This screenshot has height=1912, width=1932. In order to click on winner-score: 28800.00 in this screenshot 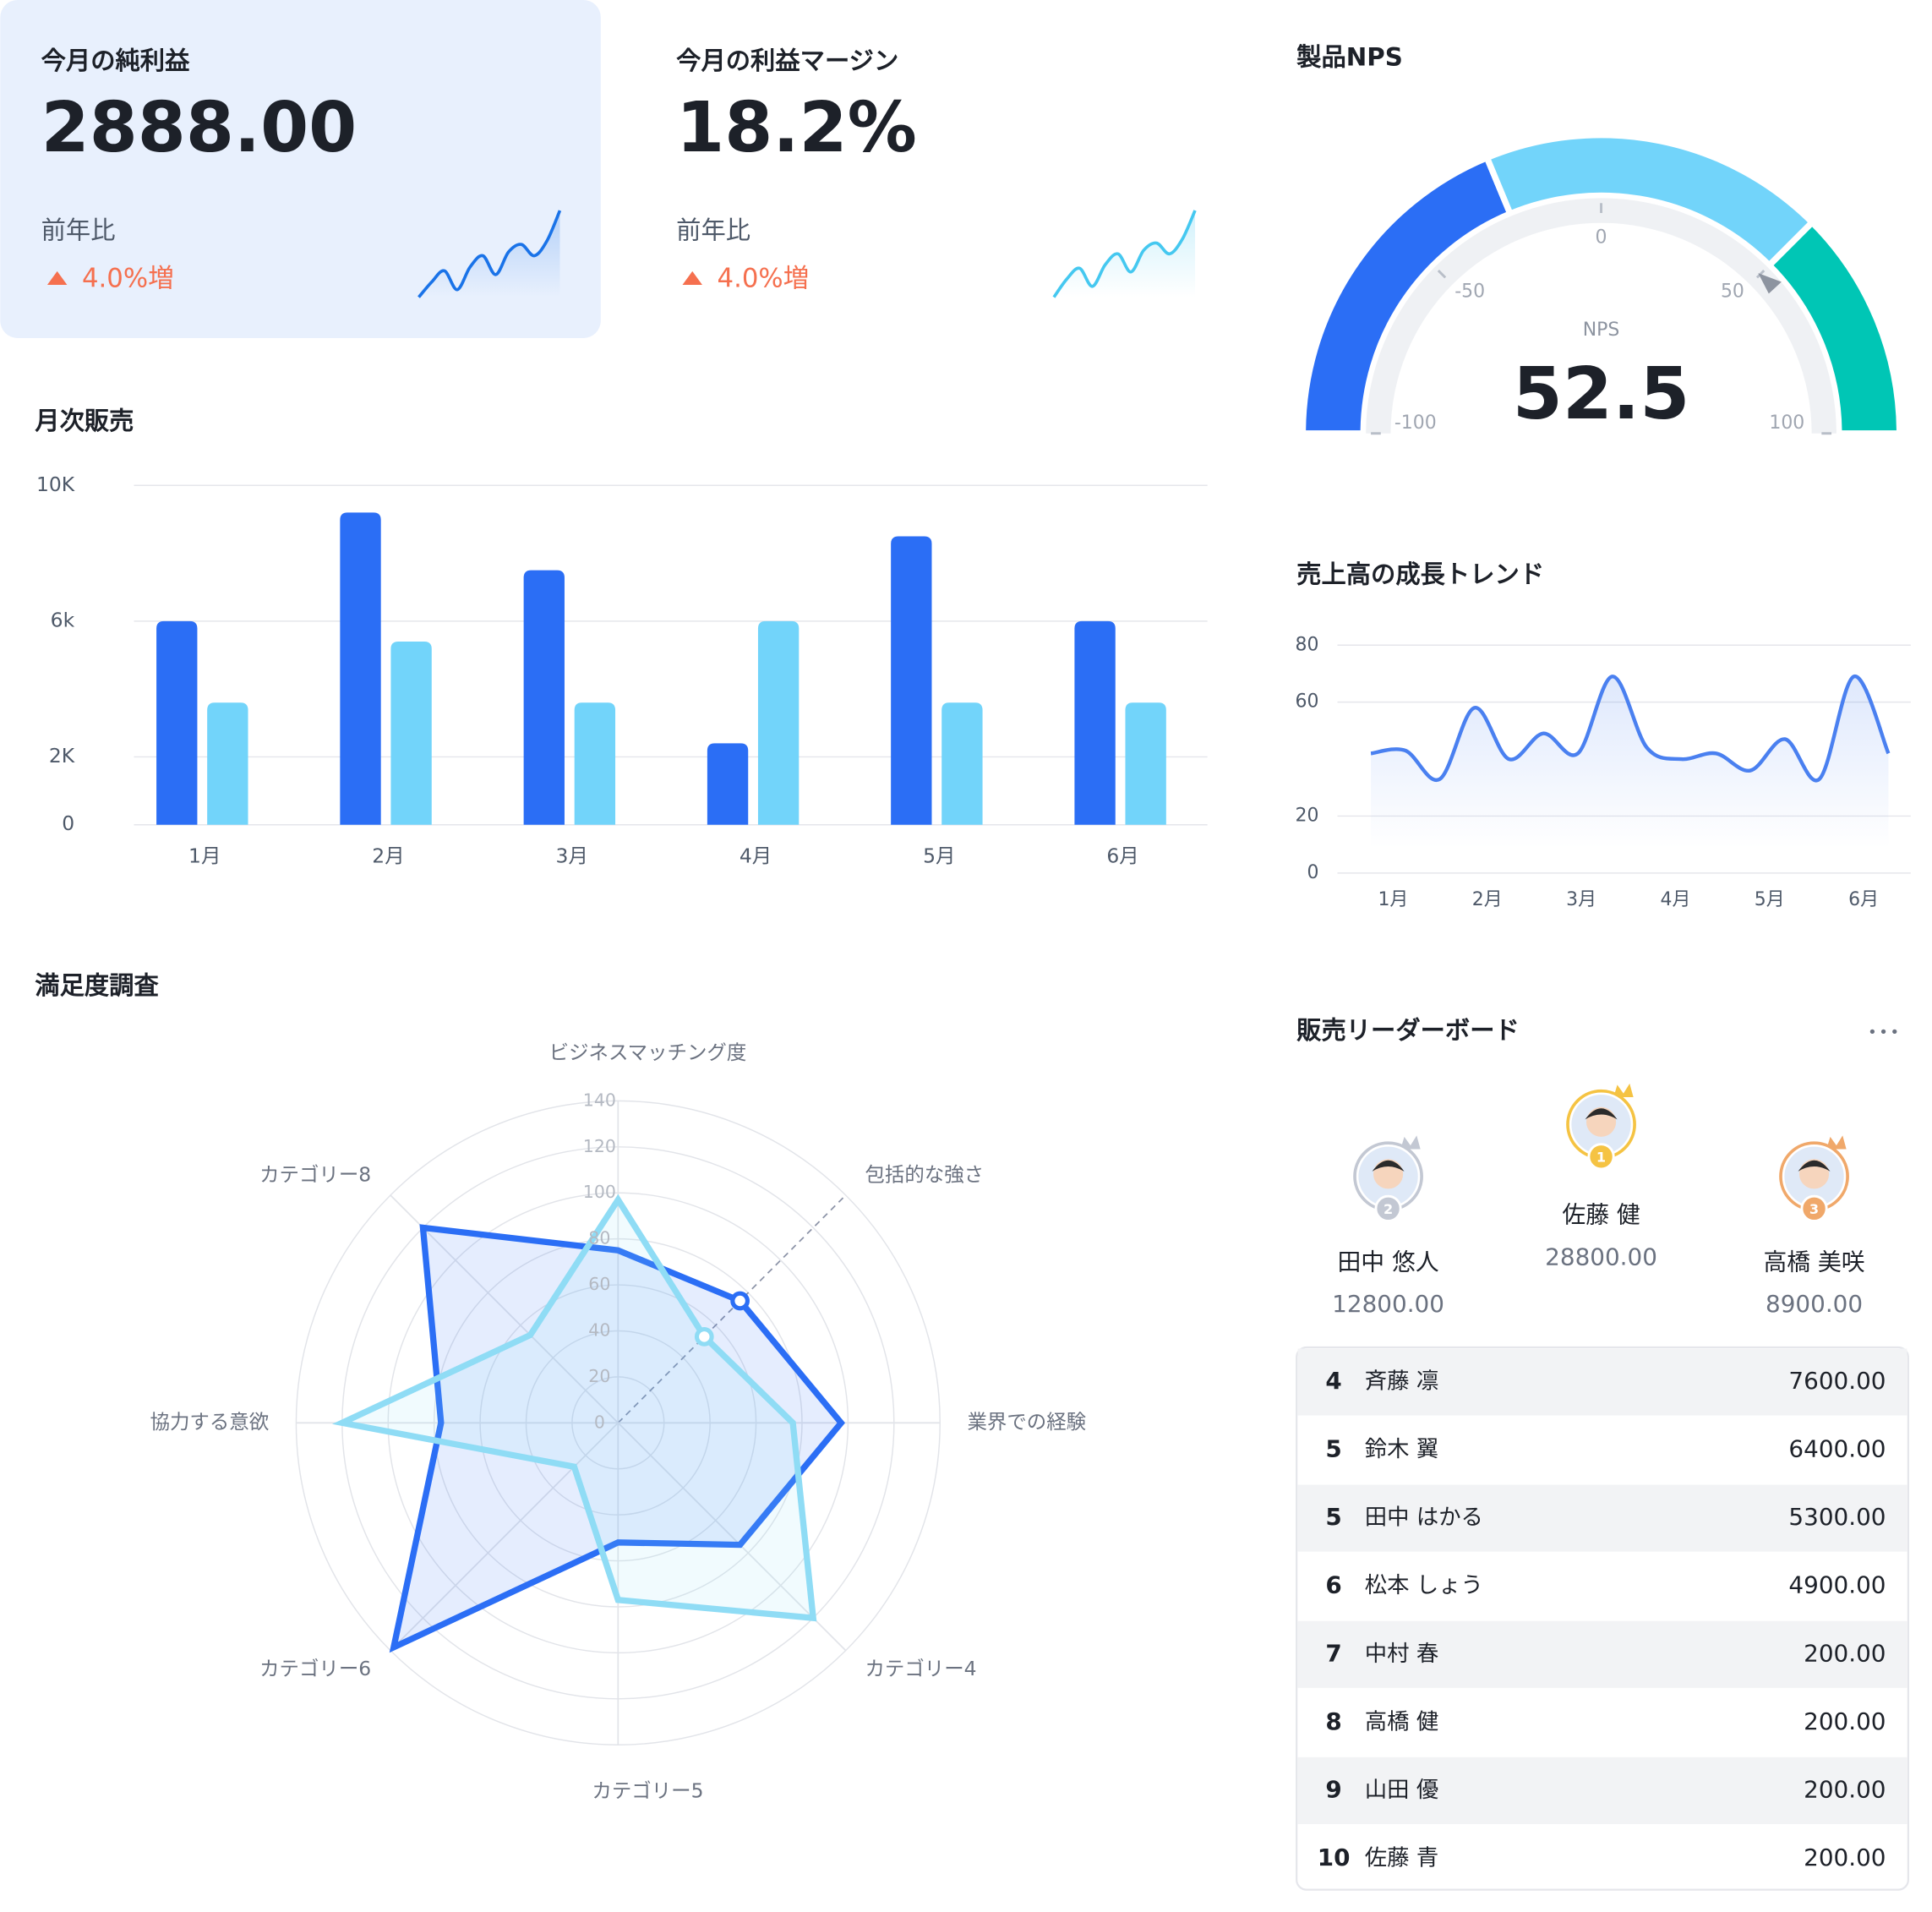, I will do `click(1601, 1256)`.